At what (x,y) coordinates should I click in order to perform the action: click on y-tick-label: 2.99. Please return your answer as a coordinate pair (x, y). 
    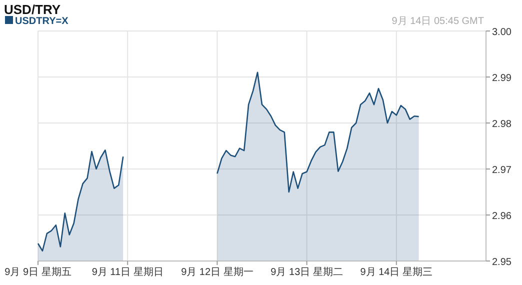
    Looking at the image, I should click on (502, 78).